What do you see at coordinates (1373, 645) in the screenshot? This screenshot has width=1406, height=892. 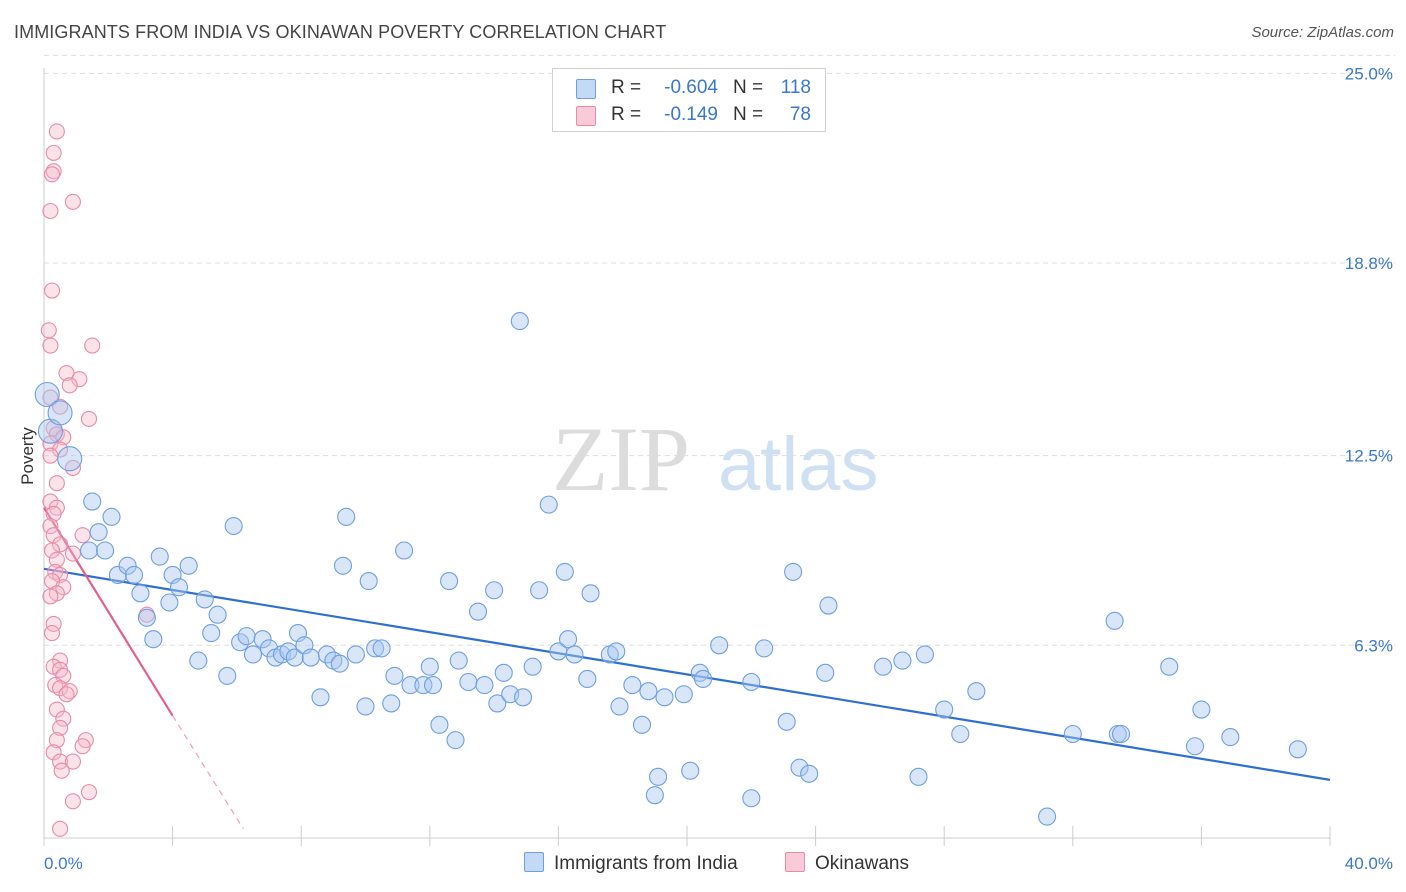 I see `y-tick-label: 6.3%` at bounding box center [1373, 645].